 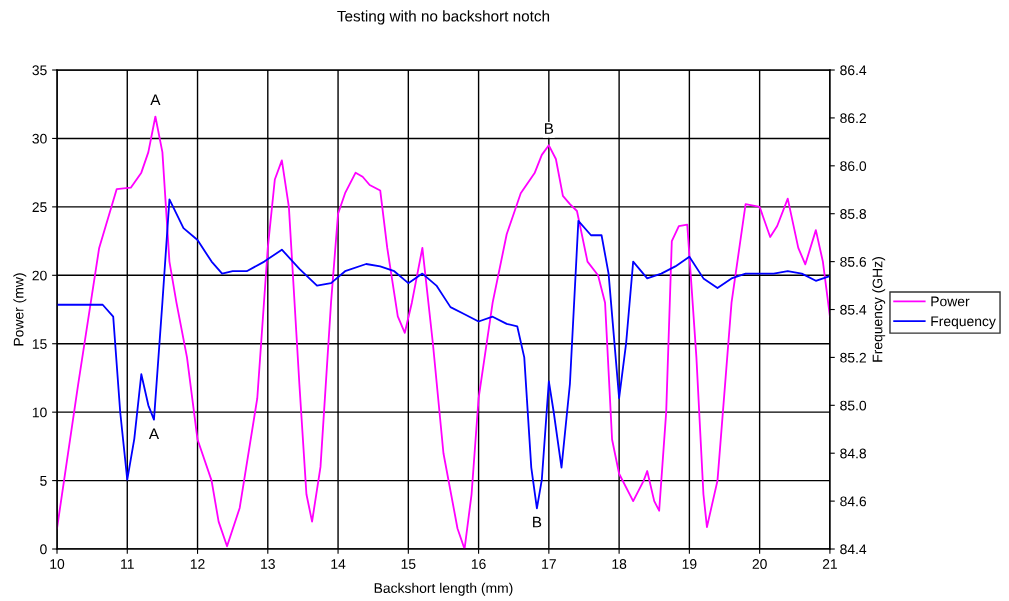 I want to click on legend-label: Frequency, so click(x=963, y=322).